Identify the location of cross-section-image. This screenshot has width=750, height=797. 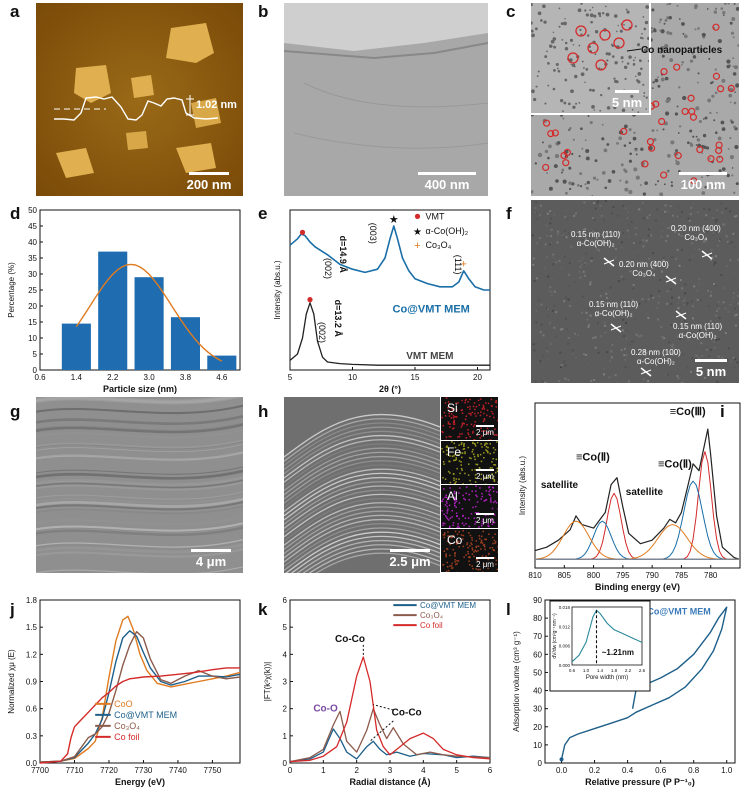
(362, 485).